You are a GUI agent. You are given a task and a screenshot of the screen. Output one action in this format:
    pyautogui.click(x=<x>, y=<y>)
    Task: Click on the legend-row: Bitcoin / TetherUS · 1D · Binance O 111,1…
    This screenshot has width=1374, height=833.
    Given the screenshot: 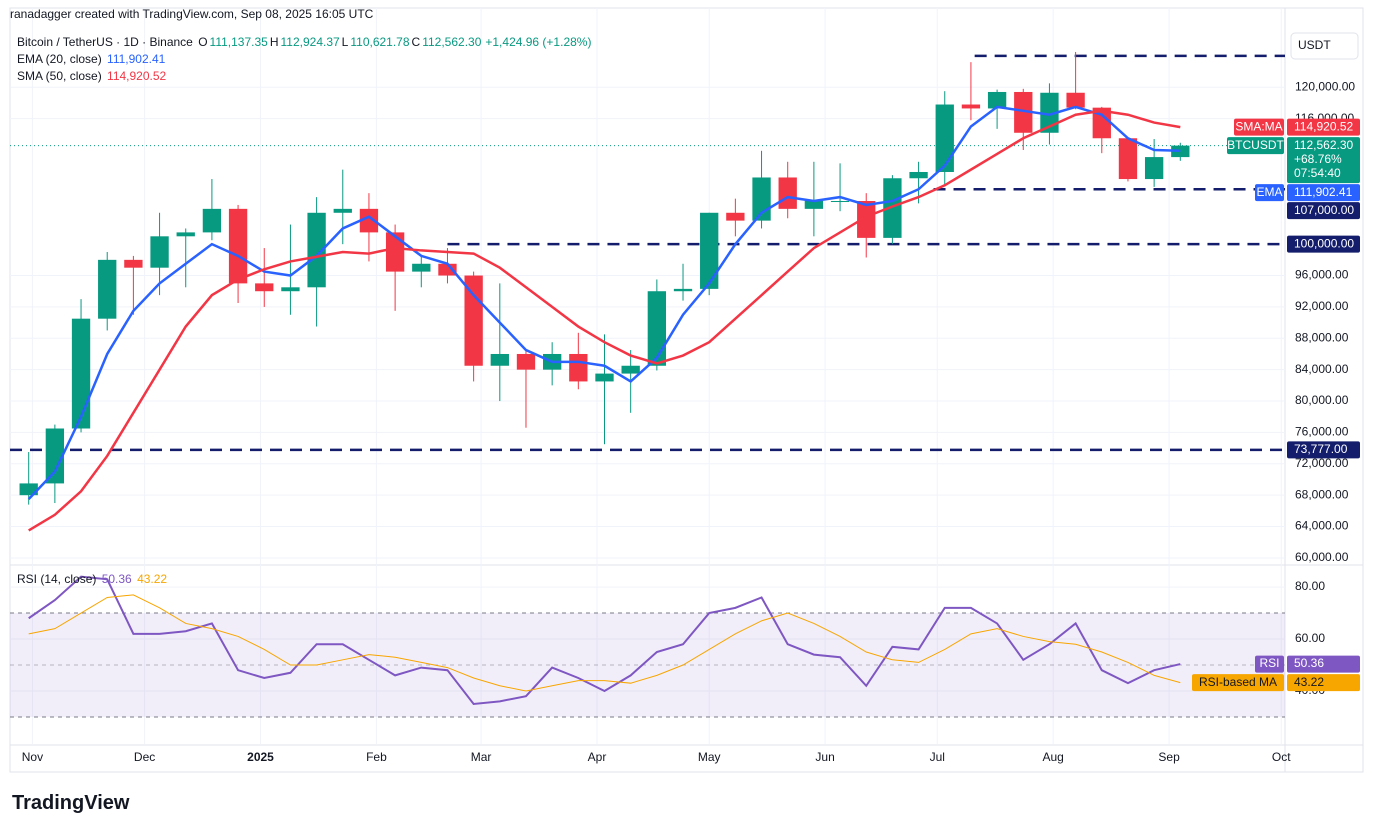 What is the action you would take?
    pyautogui.click(x=305, y=42)
    